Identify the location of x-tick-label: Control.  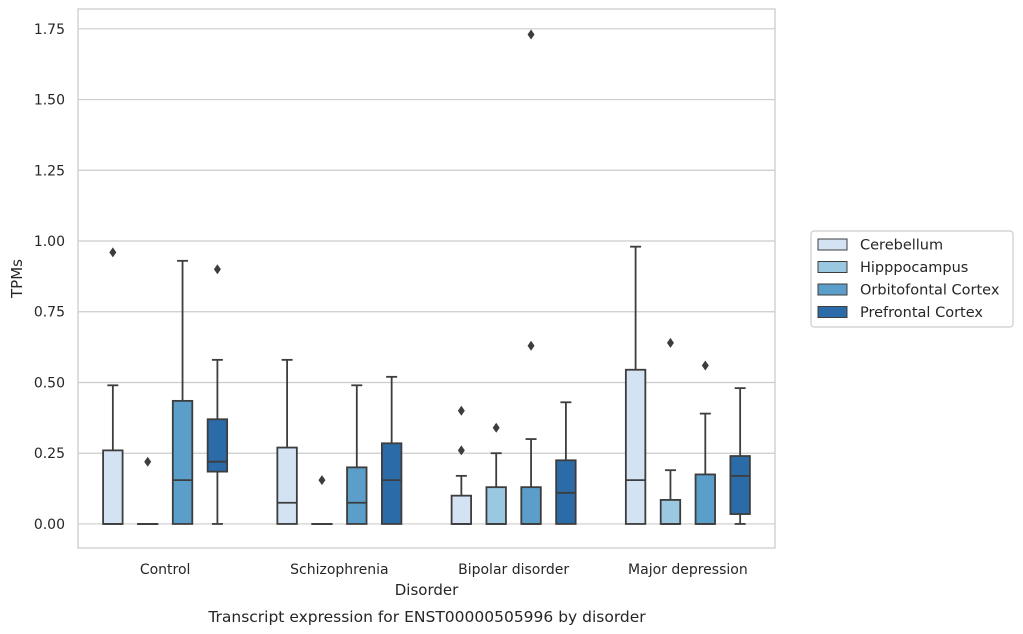
(165, 570).